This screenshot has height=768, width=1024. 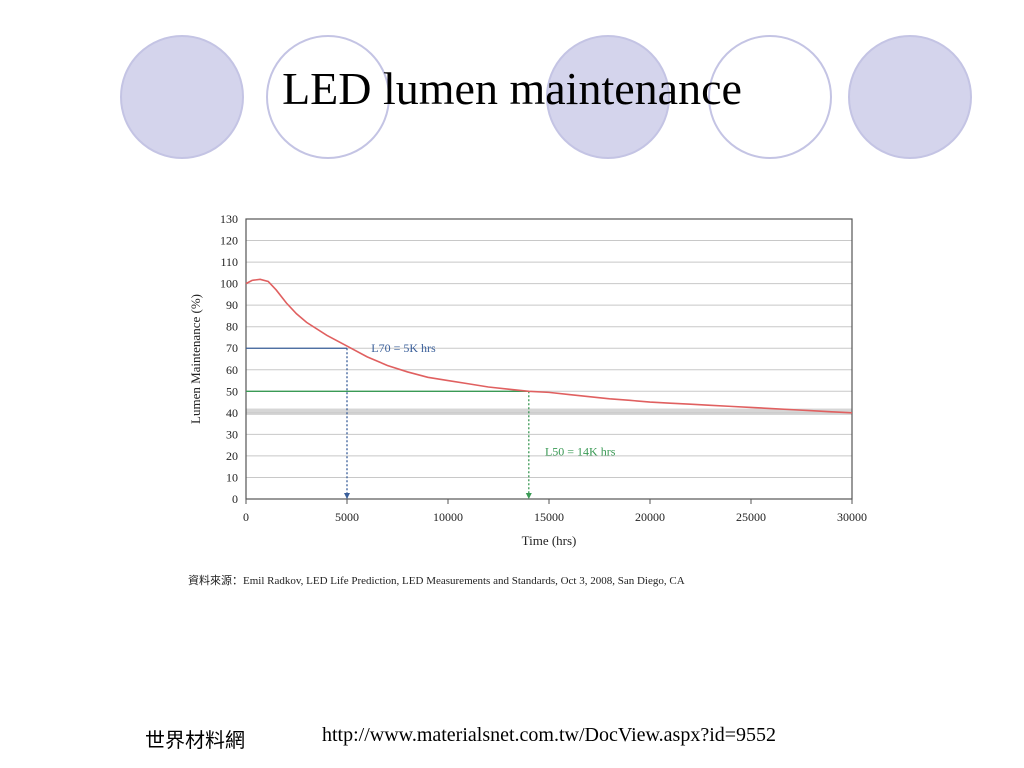 I want to click on x-tick-label: 20000, so click(x=650, y=517).